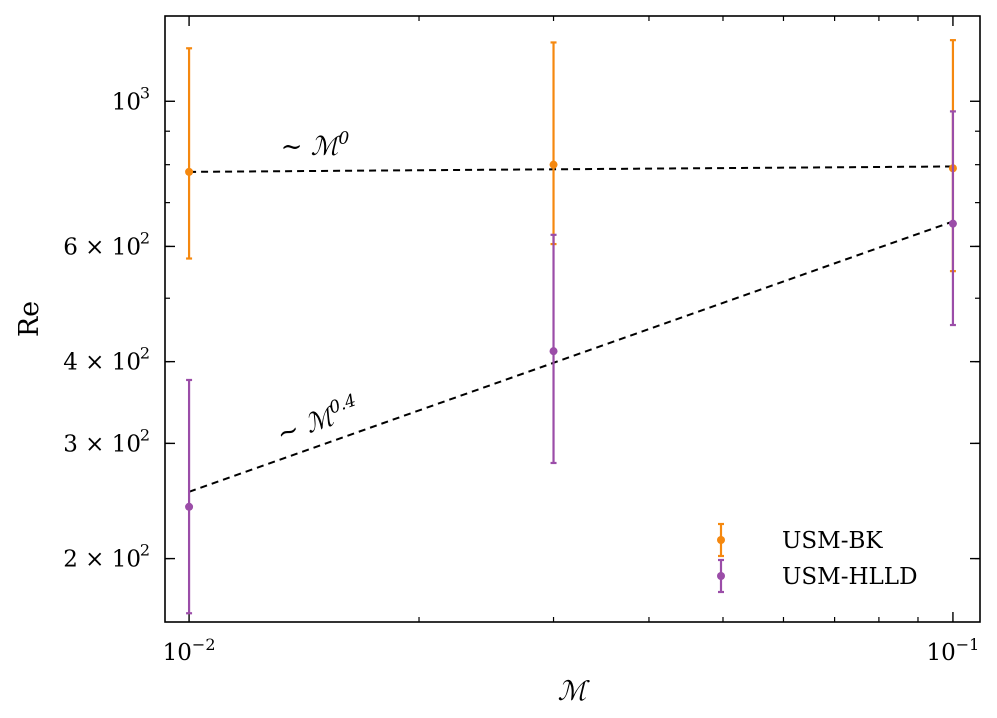 Image resolution: width=997 pixels, height=718 pixels. I want to click on reference-line, so click(571, 169).